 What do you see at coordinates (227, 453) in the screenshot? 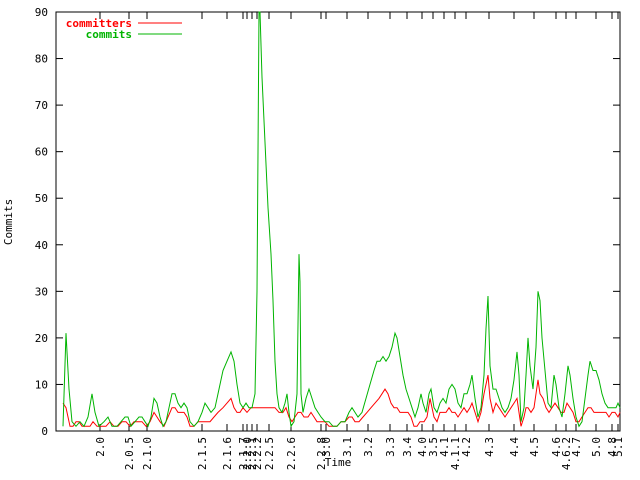
I see `x-tick-label: 2.1.6` at bounding box center [227, 453].